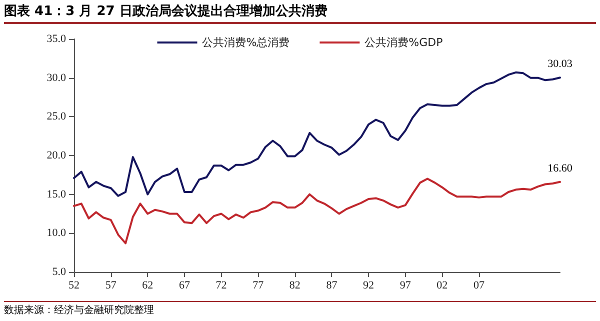 The height and width of the screenshot is (321, 600). Describe the element at coordinates (56, 194) in the screenshot. I see `y-tick-label: 15.0` at that location.